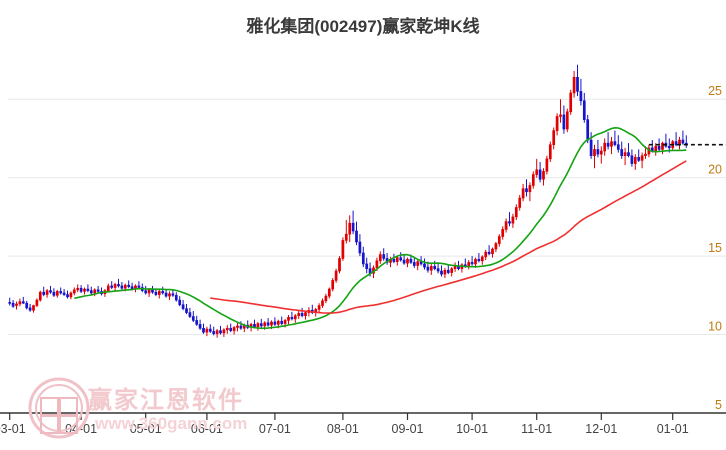 The height and width of the screenshot is (450, 726). I want to click on x-axis-tick-label: 12-01, so click(601, 429).